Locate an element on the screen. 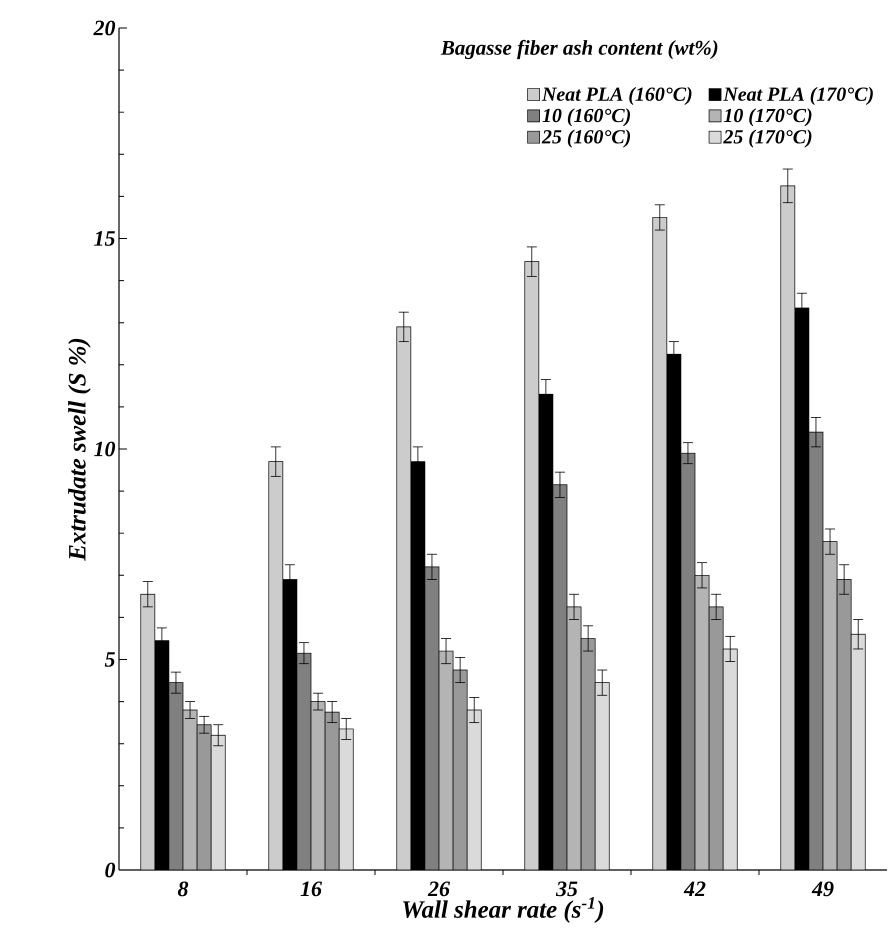 This screenshot has height=945, width=888. legend-label: 10 (160°C) is located at coordinates (586, 117).